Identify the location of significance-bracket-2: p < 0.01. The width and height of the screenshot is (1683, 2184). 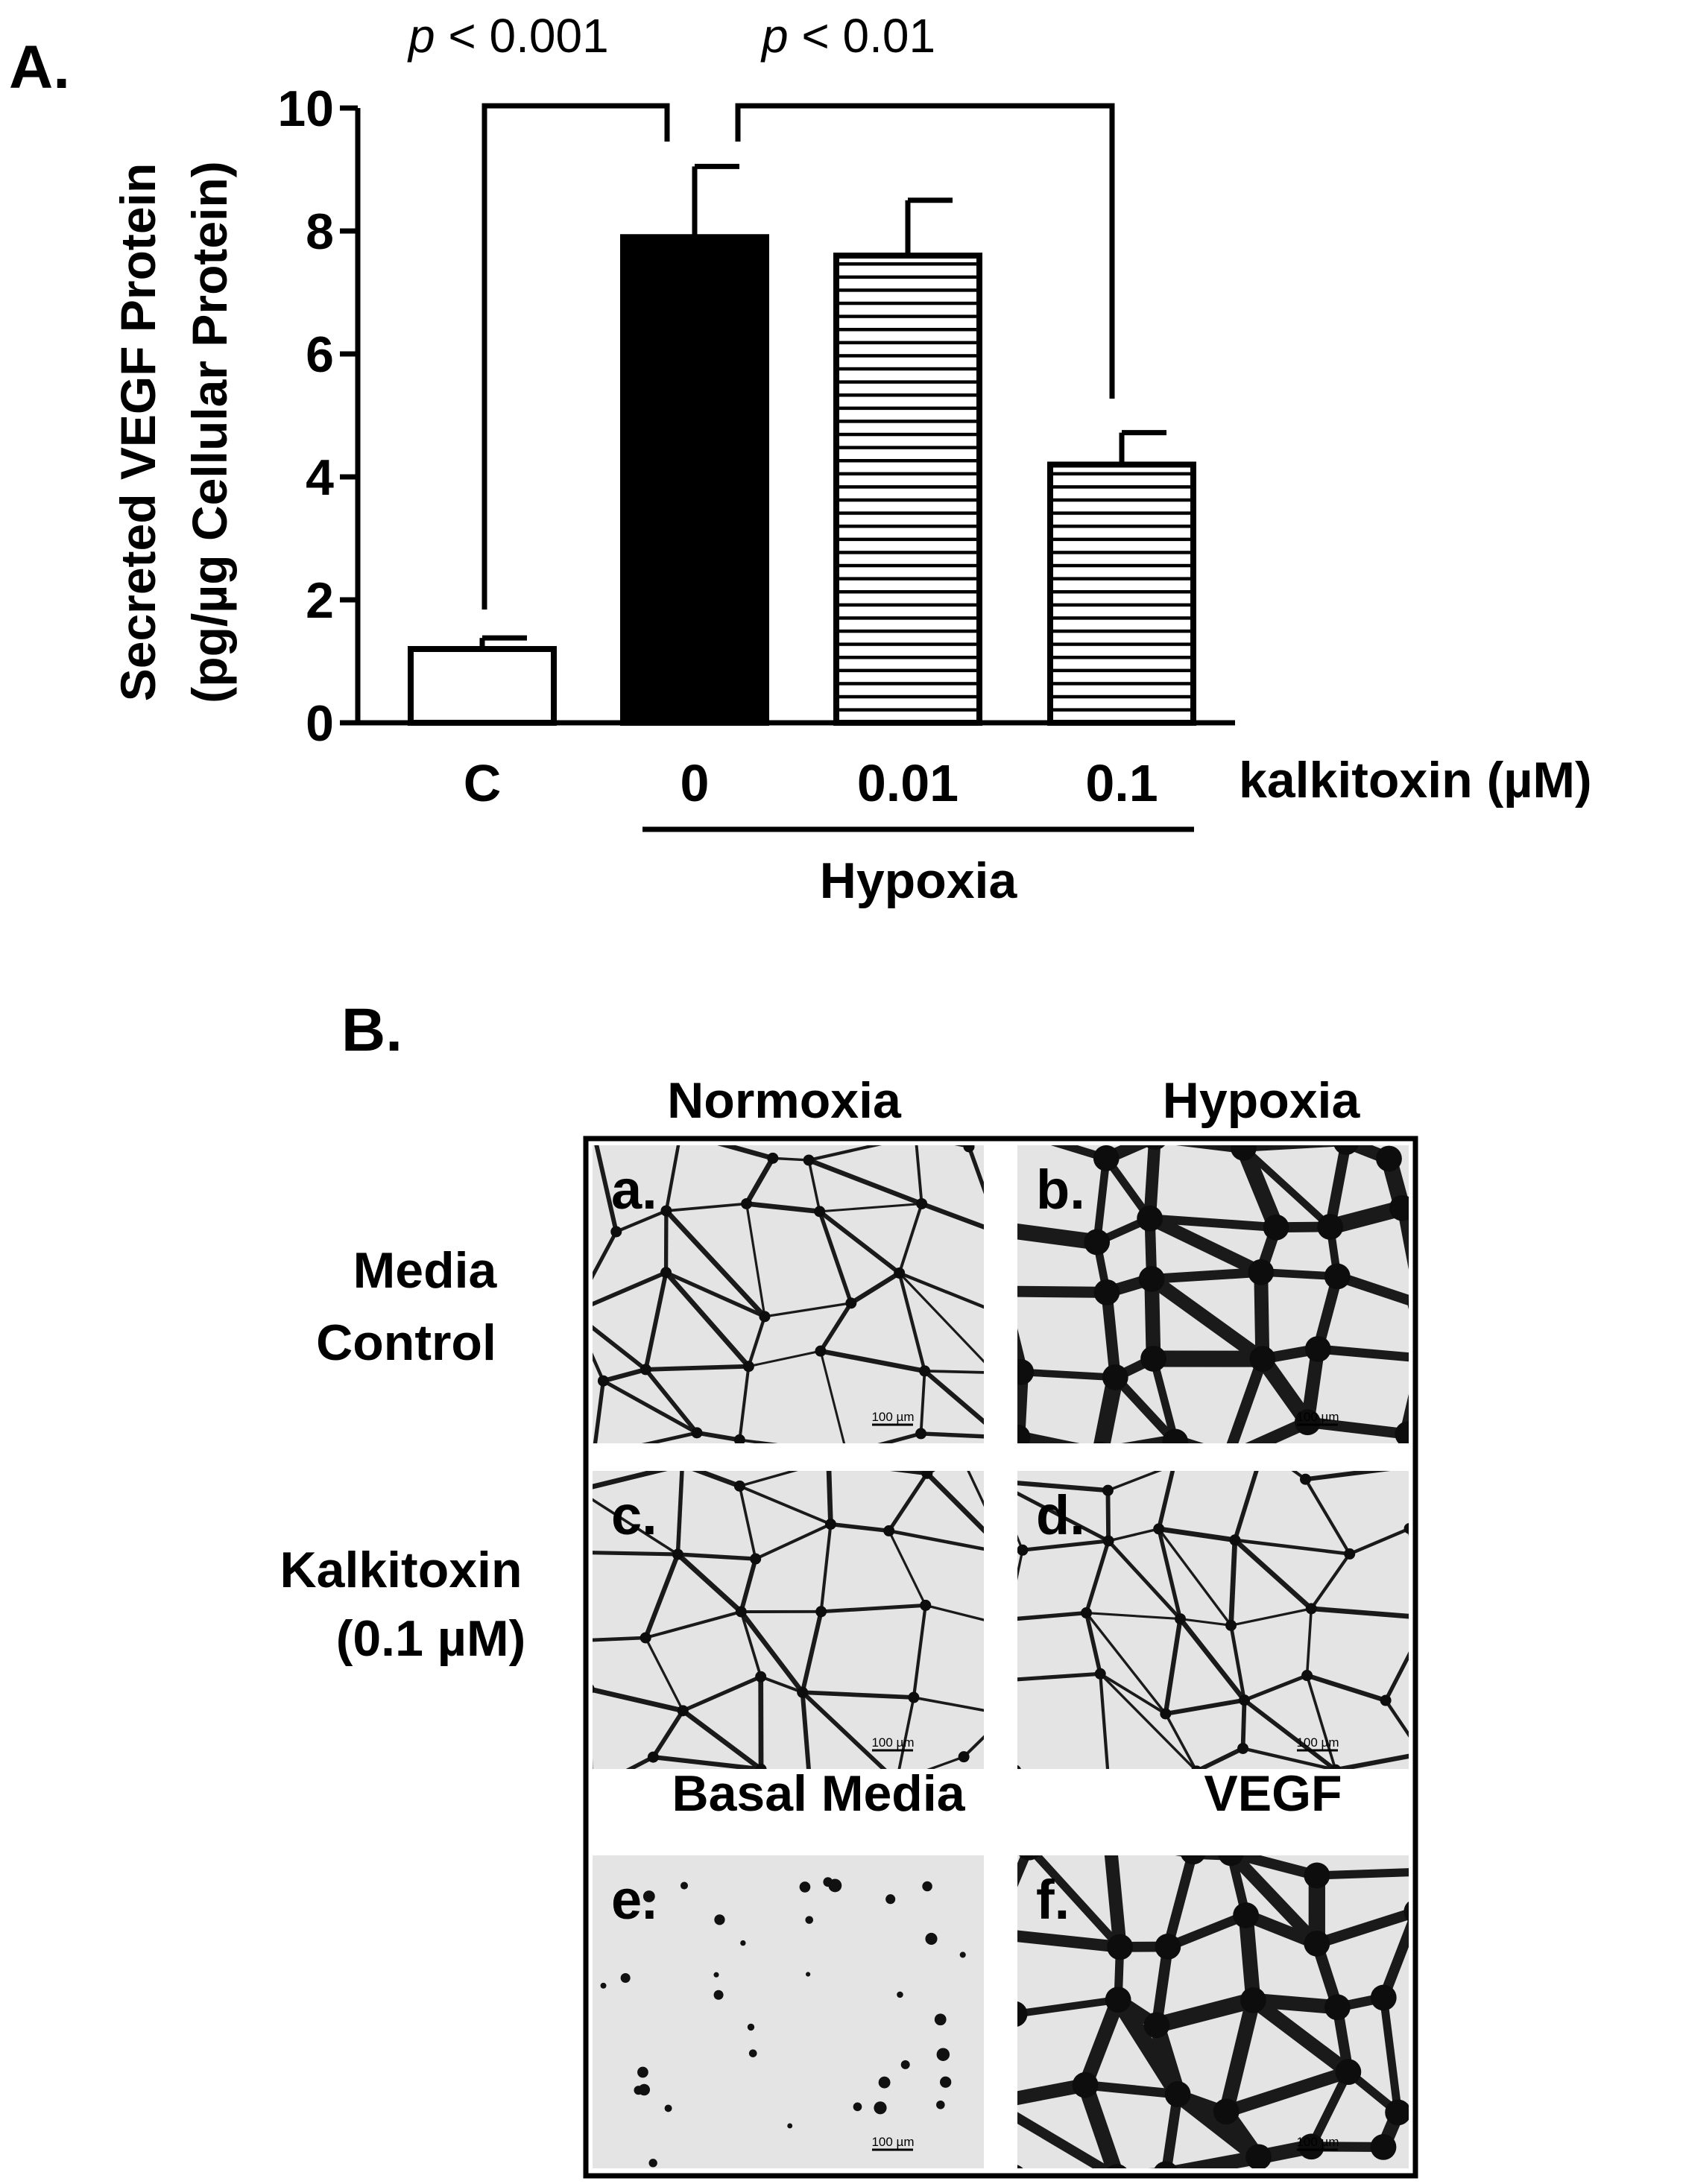
(925, 204).